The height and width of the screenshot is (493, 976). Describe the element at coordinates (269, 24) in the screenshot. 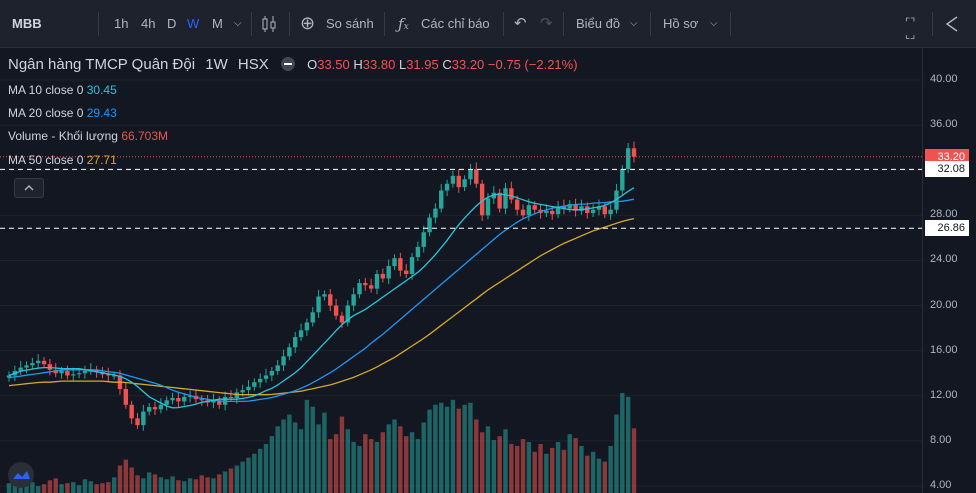

I see `candle-style-icon` at that location.